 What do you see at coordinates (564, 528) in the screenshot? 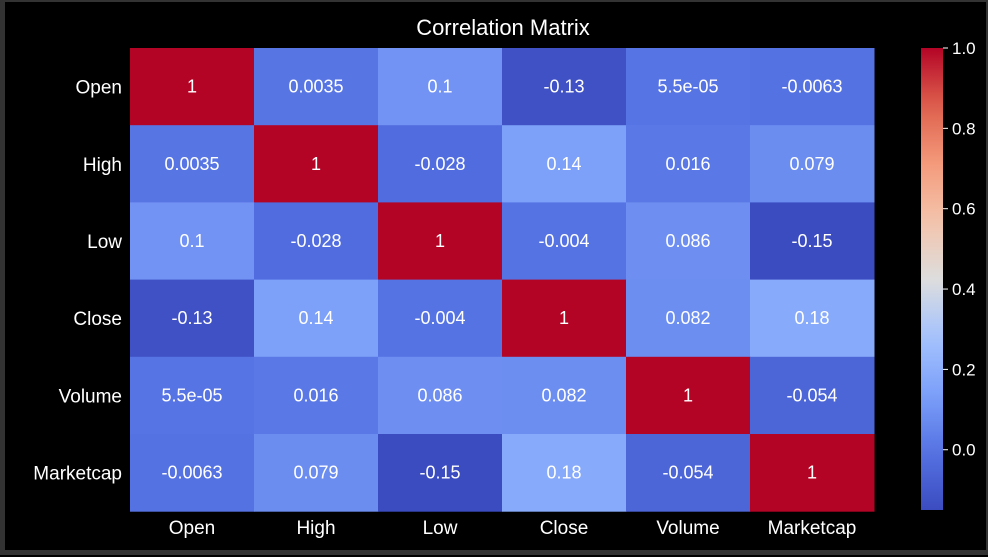
I see `column-label: Close` at bounding box center [564, 528].